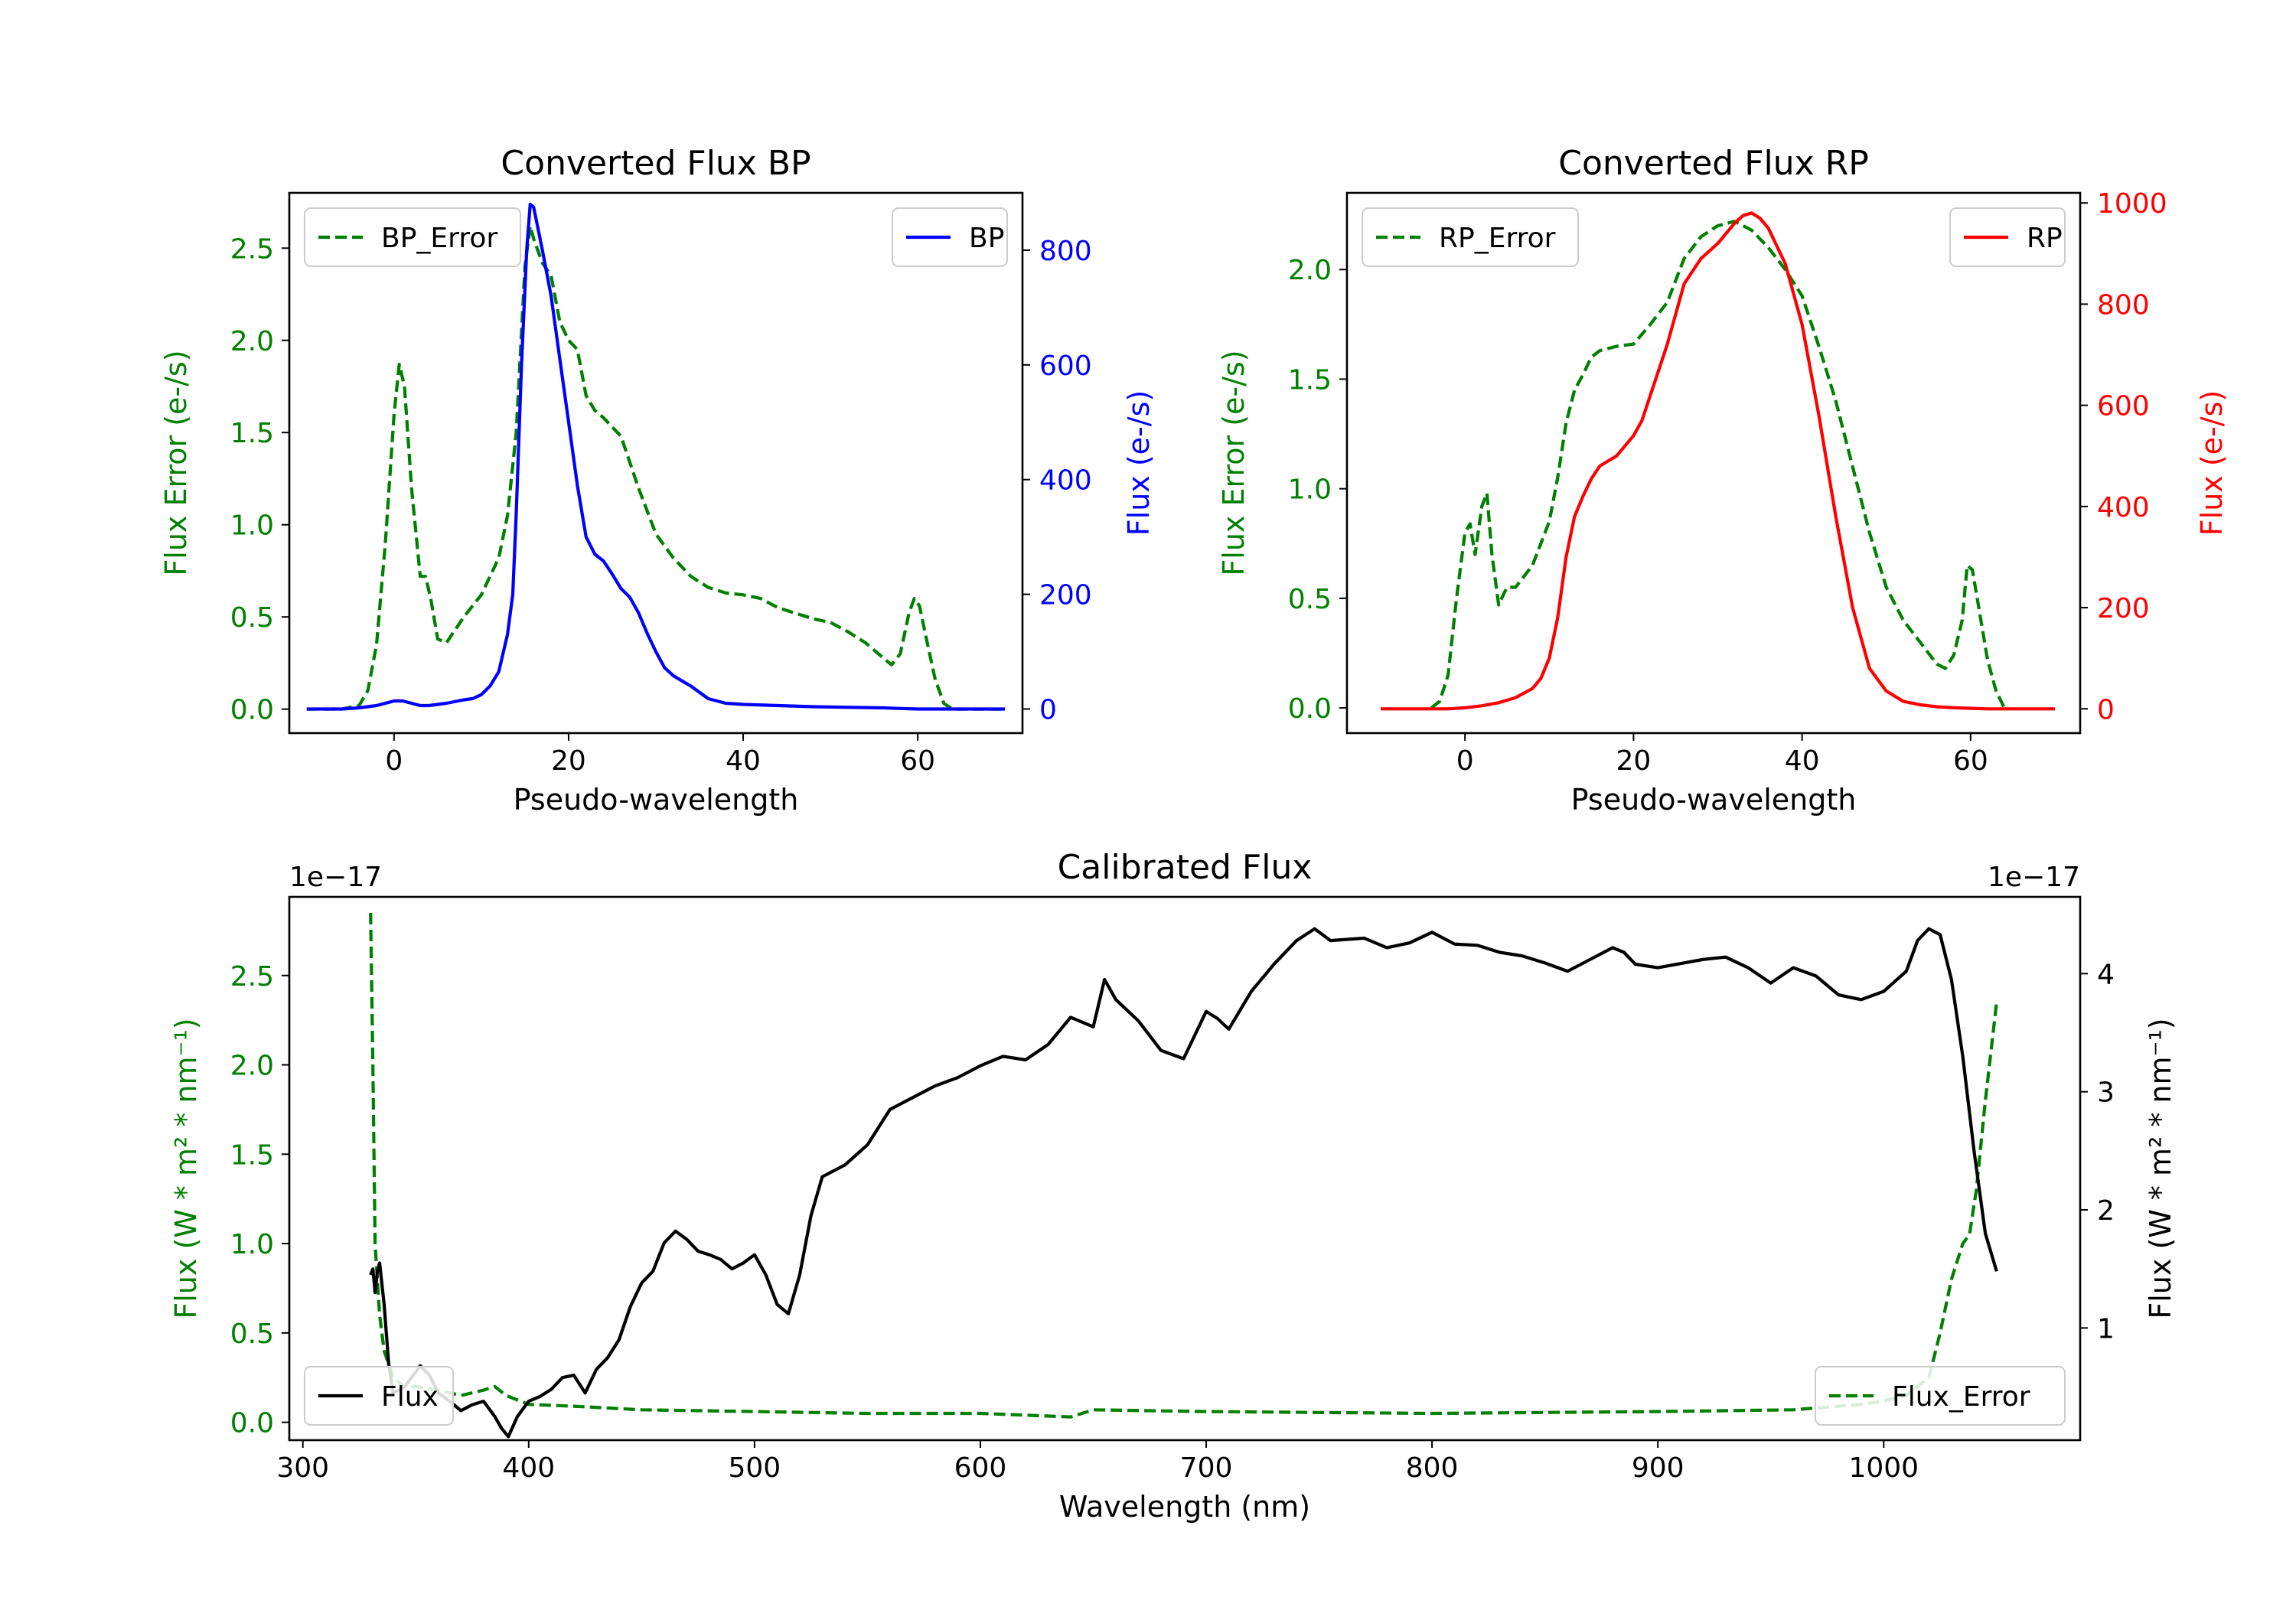 This screenshot has width=2296, height=1607. Describe the element at coordinates (2007, 237) in the screenshot. I see `rp-legend-rp: RP` at that location.